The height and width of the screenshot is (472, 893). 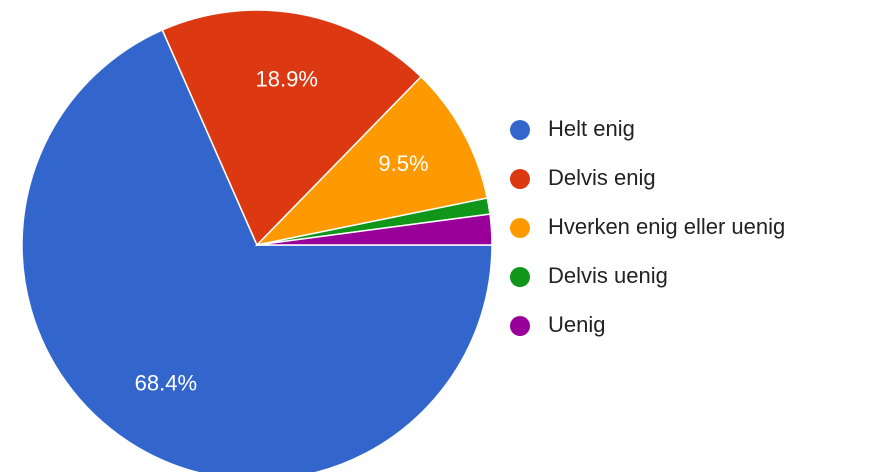 What do you see at coordinates (591, 128) in the screenshot?
I see `legend-label: Helt enig` at bounding box center [591, 128].